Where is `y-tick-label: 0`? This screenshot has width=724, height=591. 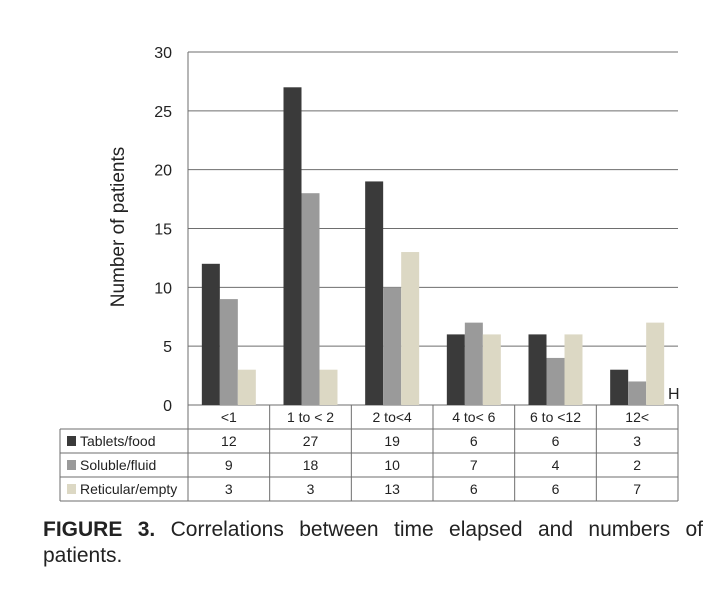 y-tick-label: 0 is located at coordinates (167, 406).